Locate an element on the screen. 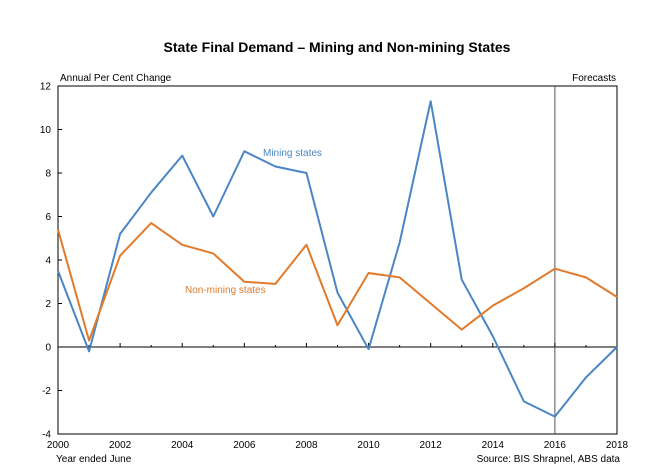 The height and width of the screenshot is (465, 664). x-tick-label: 2000 is located at coordinates (58, 445).